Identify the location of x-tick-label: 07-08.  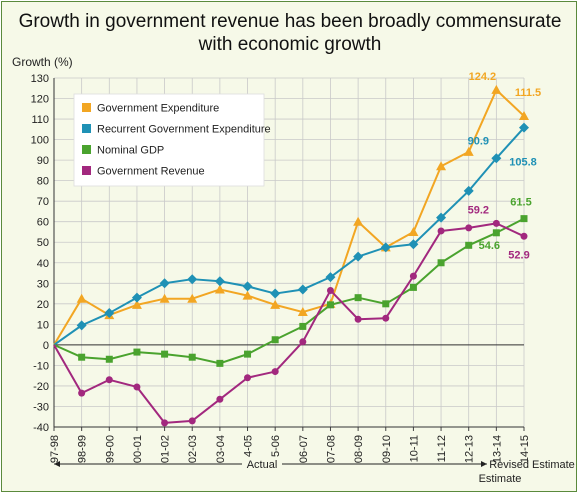
(331, 449).